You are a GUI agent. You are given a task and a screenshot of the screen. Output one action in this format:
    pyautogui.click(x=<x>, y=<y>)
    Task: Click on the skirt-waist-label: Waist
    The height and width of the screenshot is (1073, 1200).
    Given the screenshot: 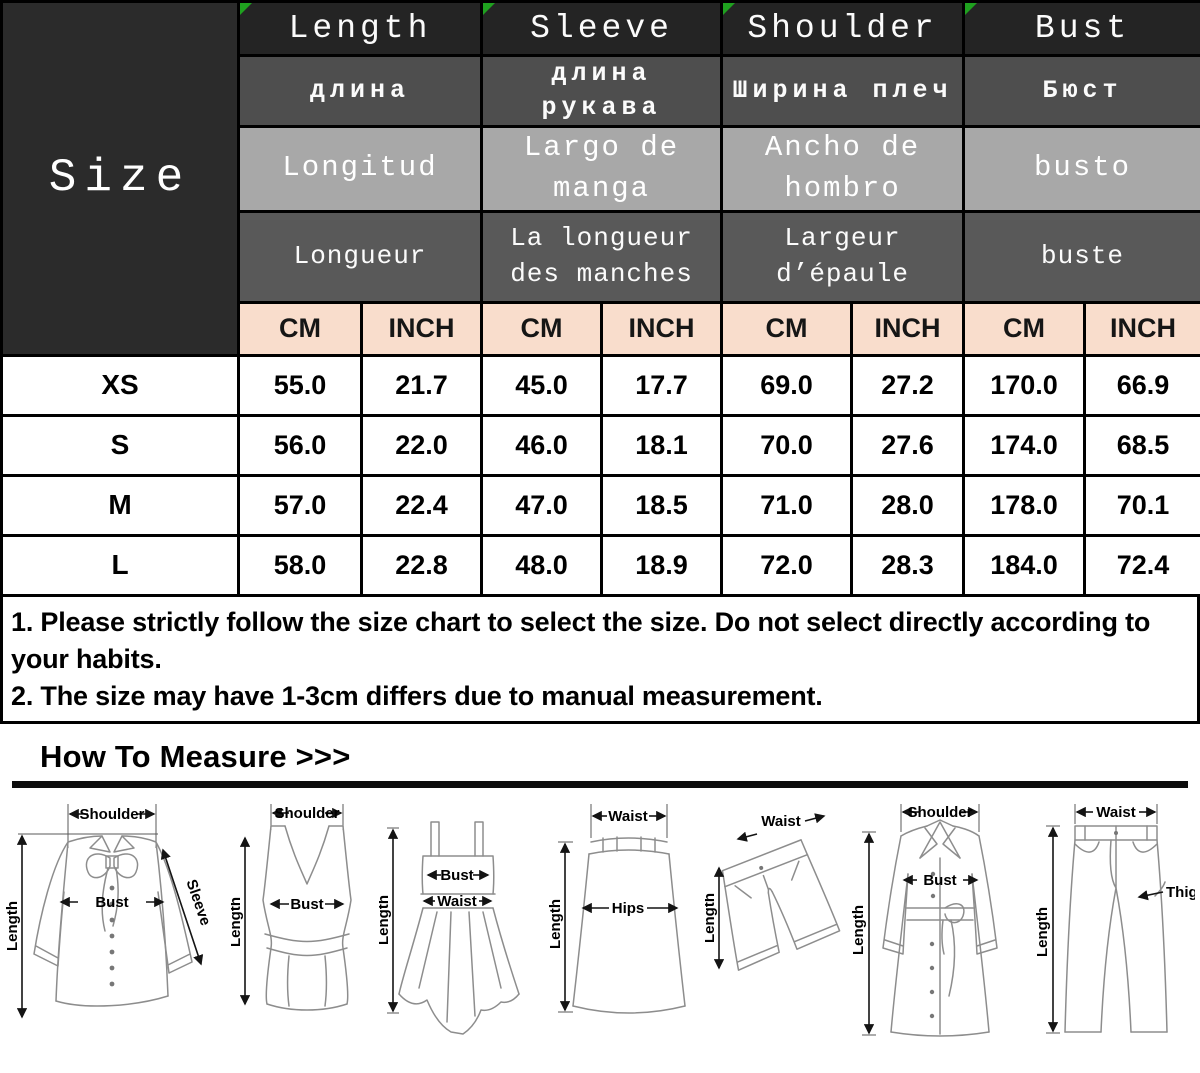 What is the action you would take?
    pyautogui.click(x=627, y=816)
    